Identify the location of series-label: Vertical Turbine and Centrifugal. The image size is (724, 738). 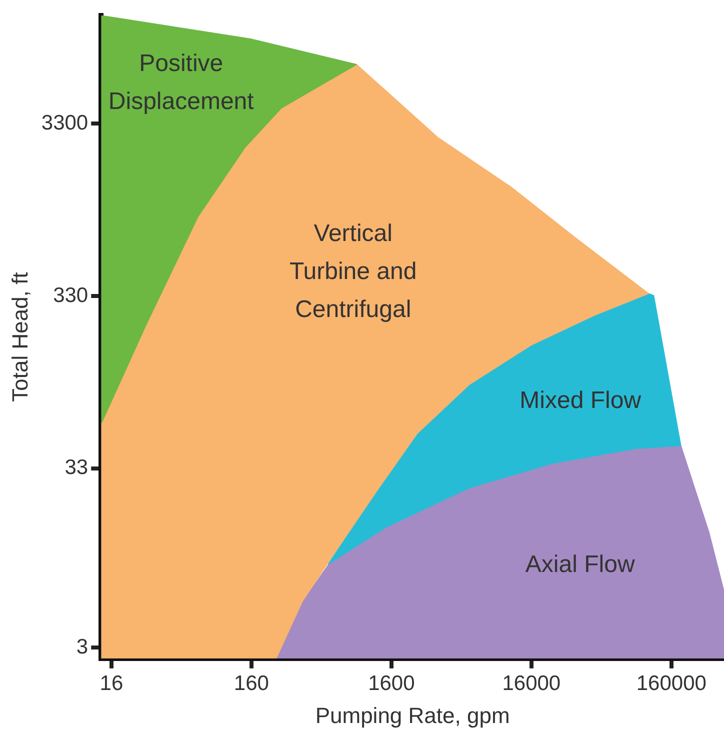
(353, 272).